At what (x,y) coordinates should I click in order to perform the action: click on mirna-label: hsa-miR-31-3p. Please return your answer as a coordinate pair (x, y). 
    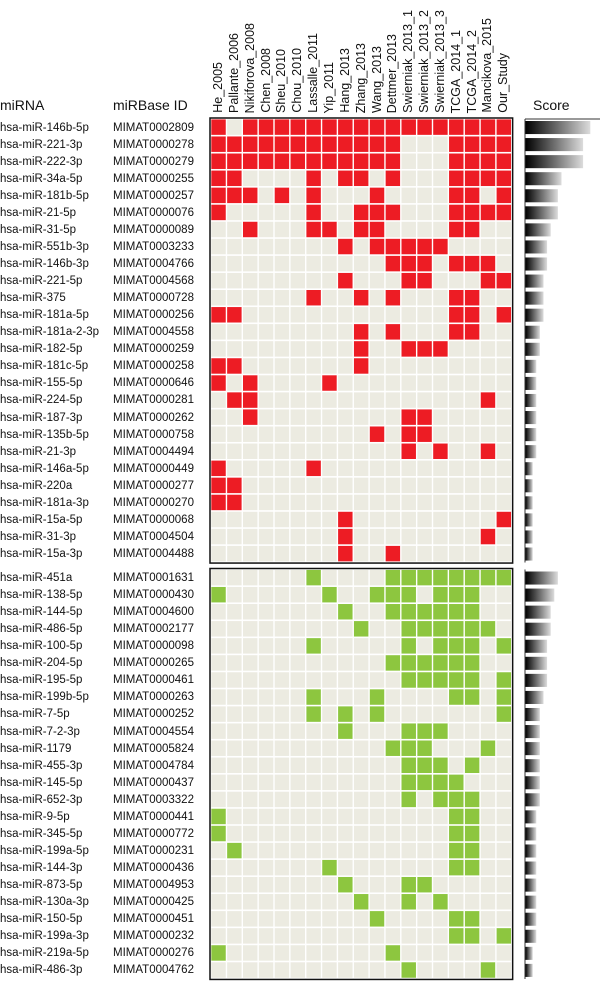
    Looking at the image, I should click on (38, 536).